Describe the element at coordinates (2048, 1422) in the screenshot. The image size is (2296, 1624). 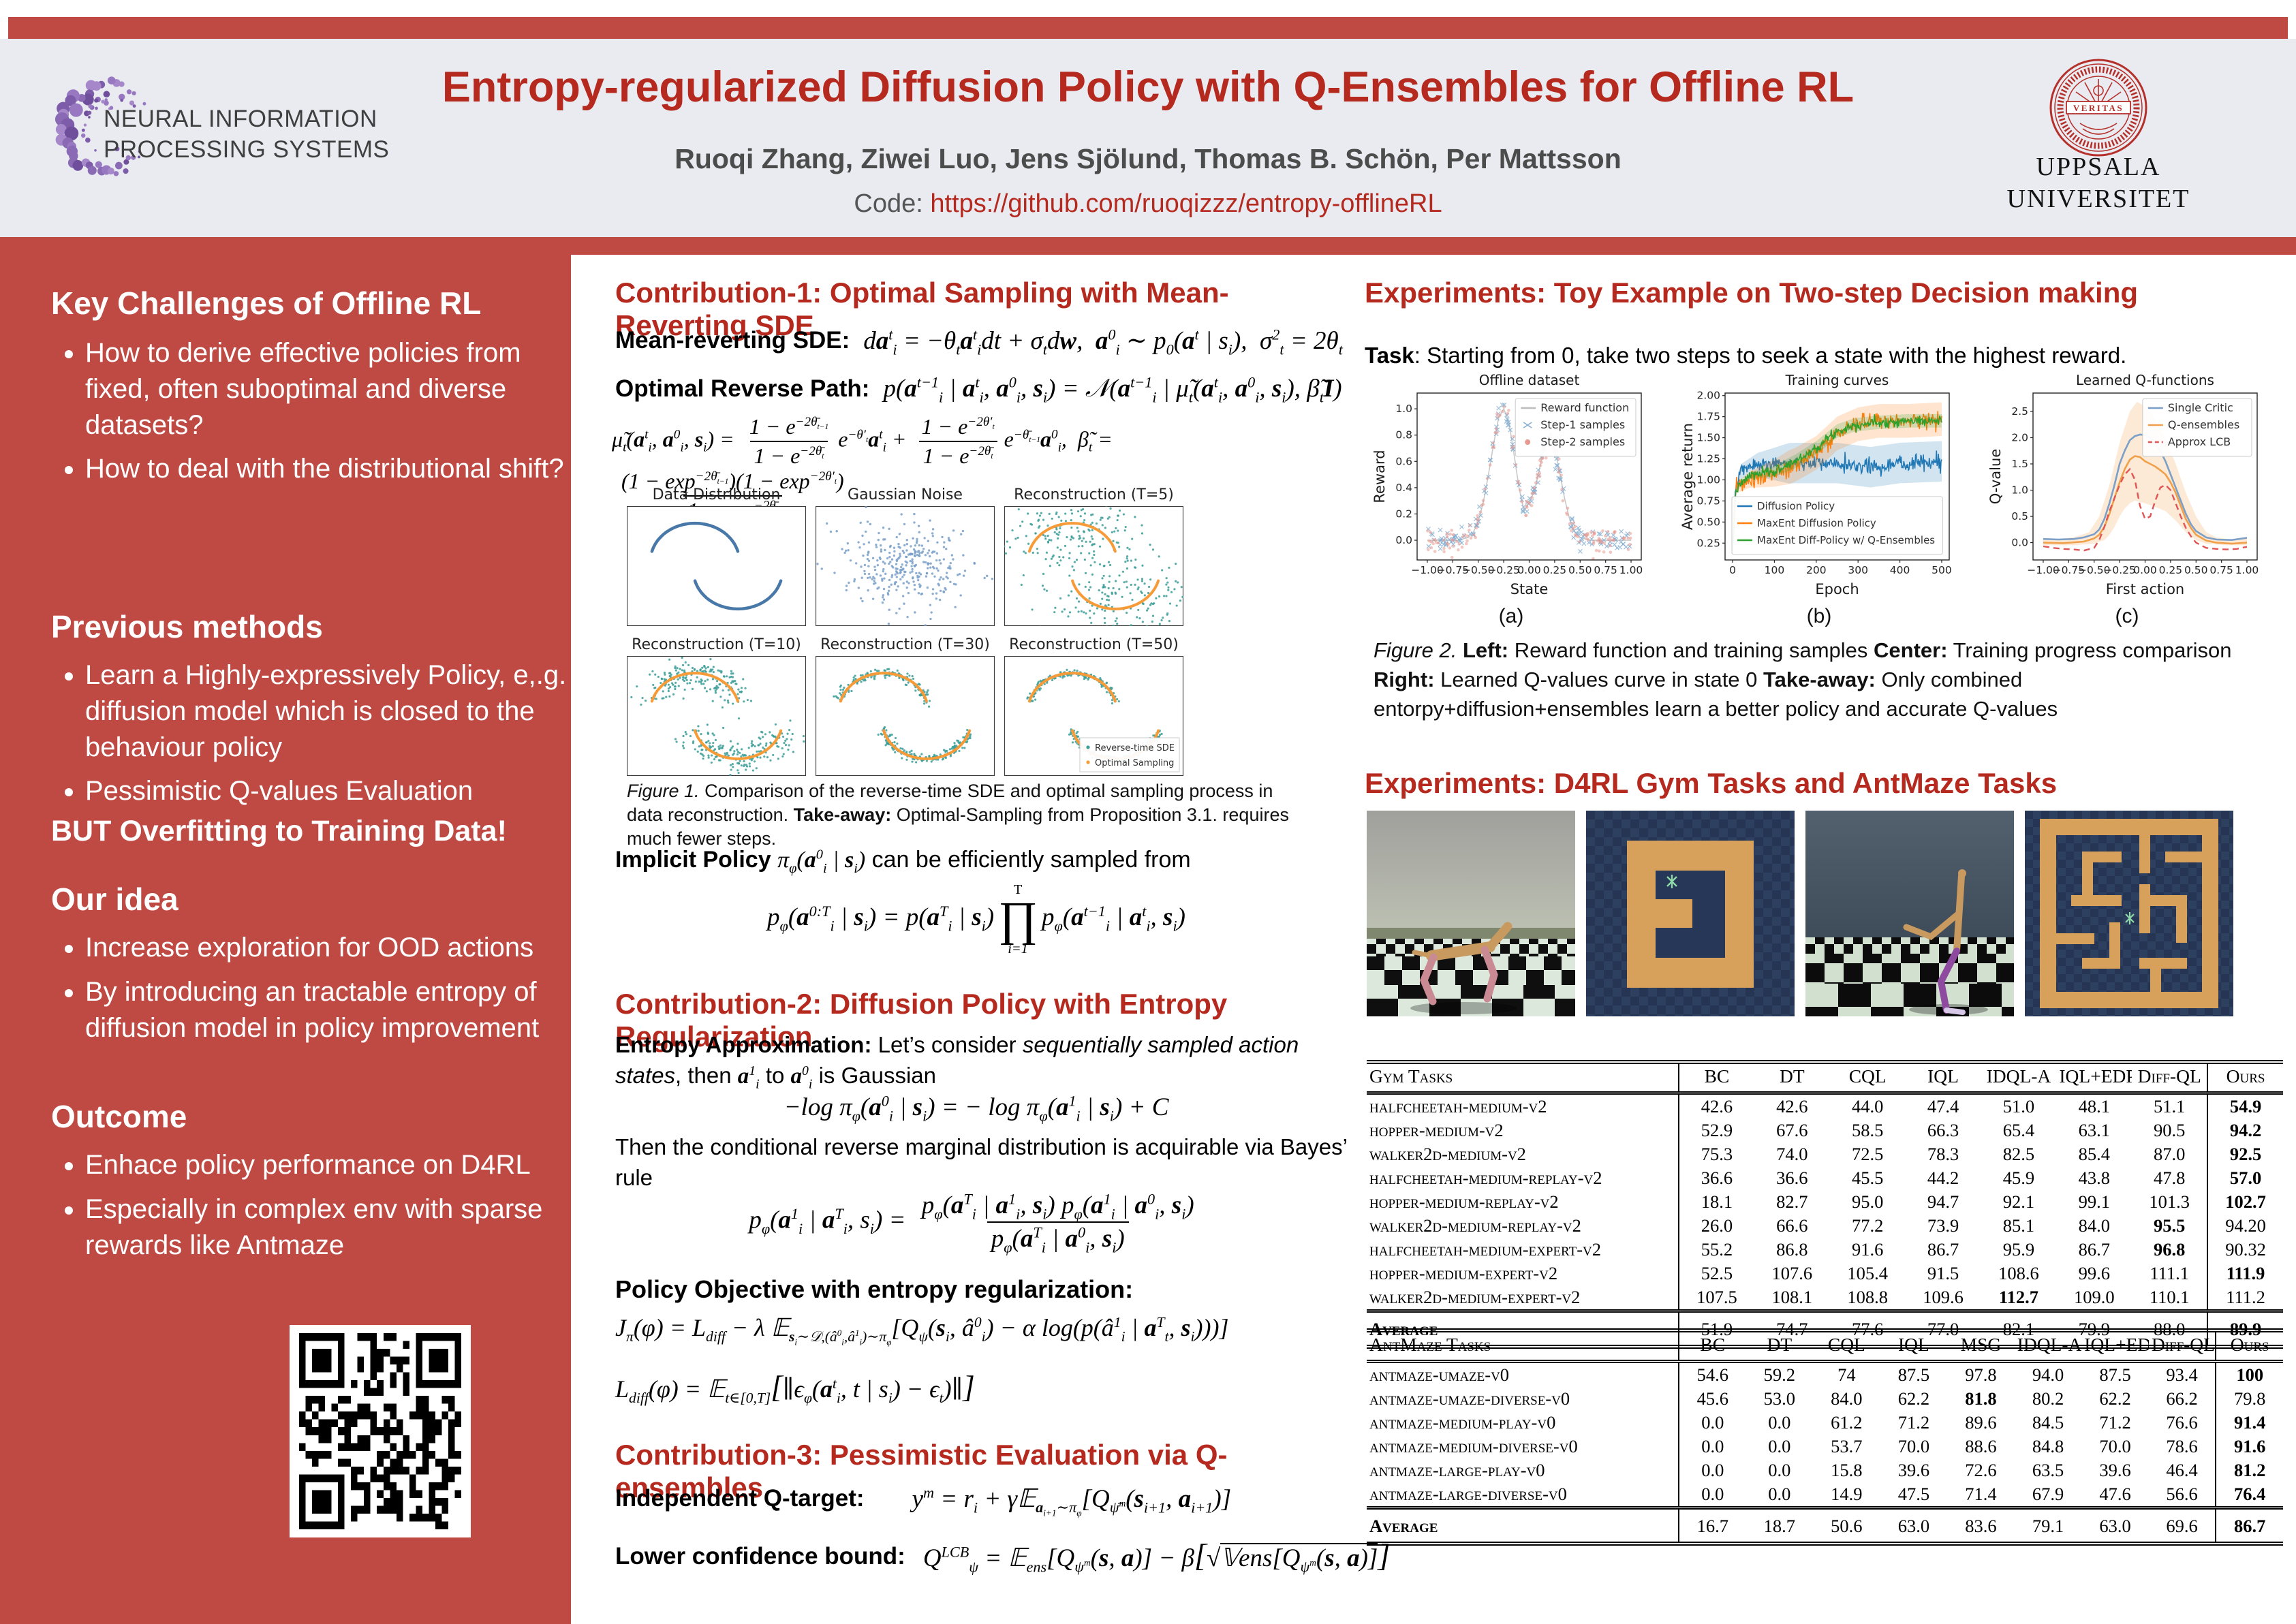
I see `score-cell: 84.5` at that location.